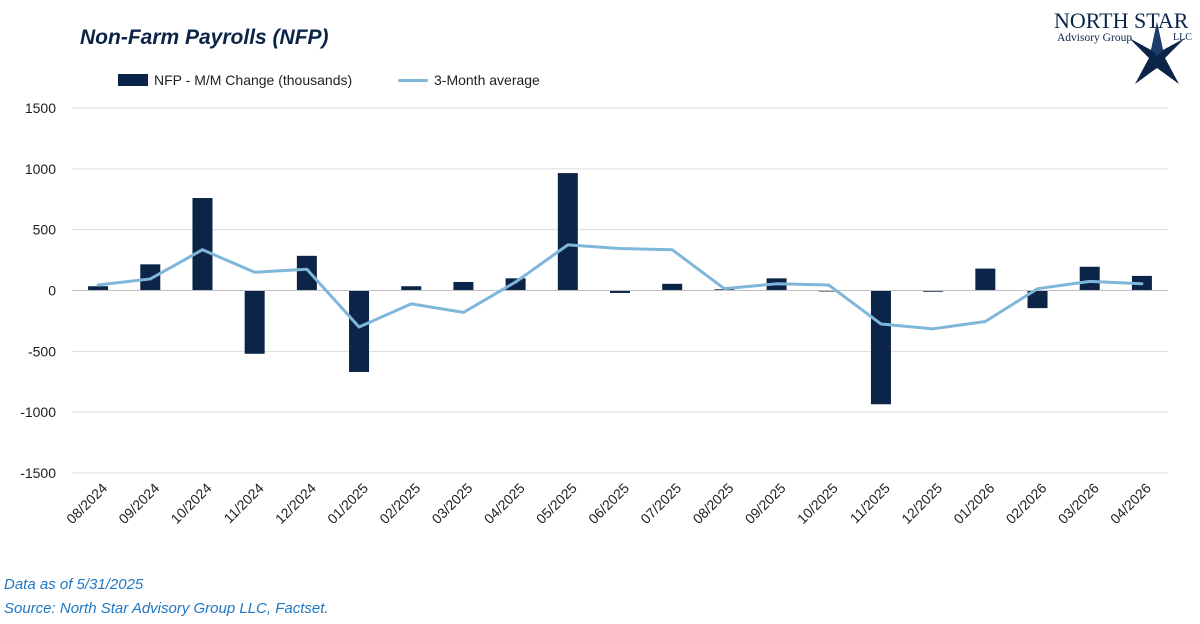  I want to click on y-tick-label: 1500, so click(40, 108).